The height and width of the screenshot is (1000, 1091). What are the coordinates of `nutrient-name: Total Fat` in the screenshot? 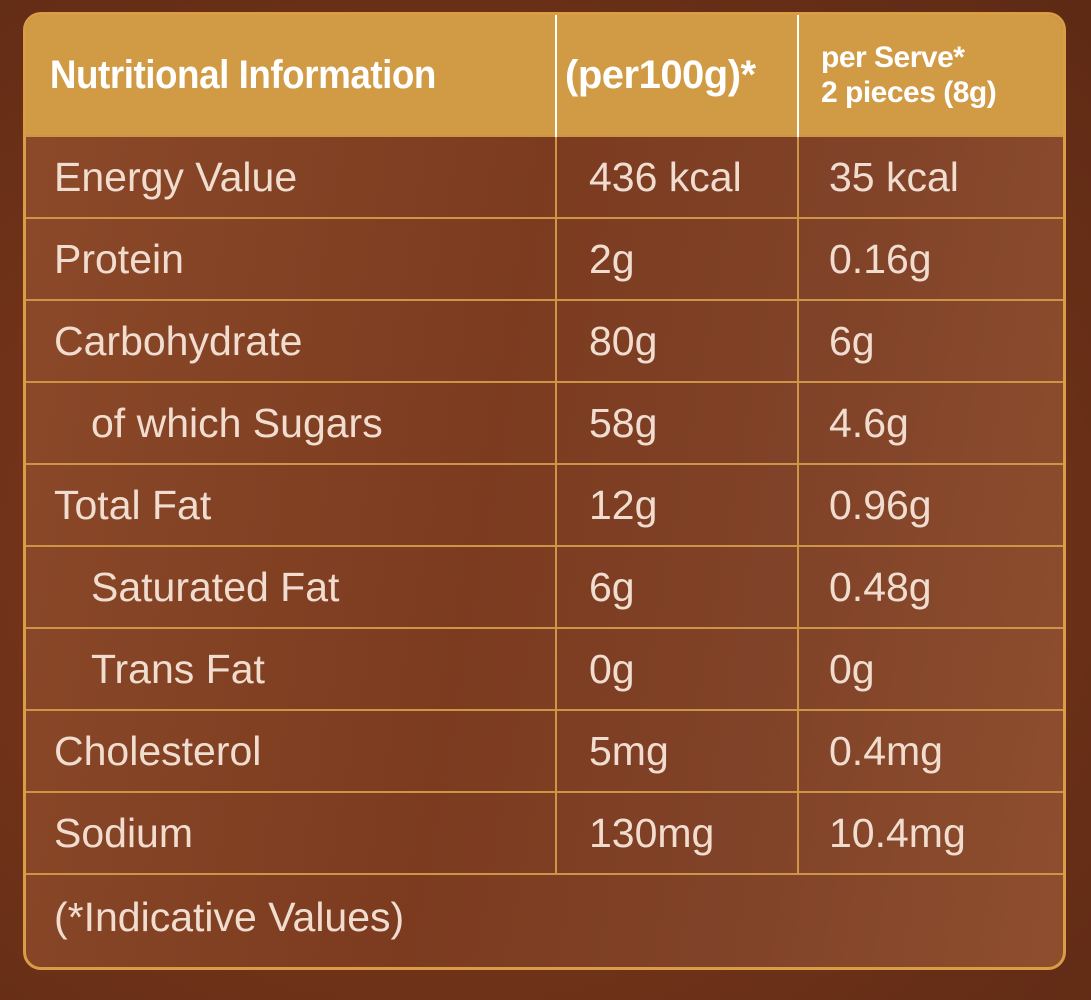 It's located at (291, 504).